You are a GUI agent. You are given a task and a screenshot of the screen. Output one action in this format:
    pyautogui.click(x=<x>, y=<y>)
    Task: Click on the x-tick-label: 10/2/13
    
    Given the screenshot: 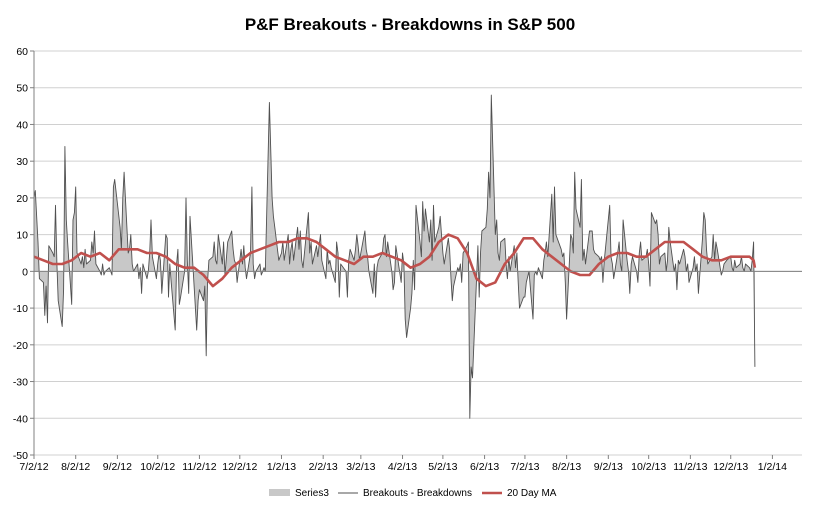 What is the action you would take?
    pyautogui.click(x=648, y=467)
    